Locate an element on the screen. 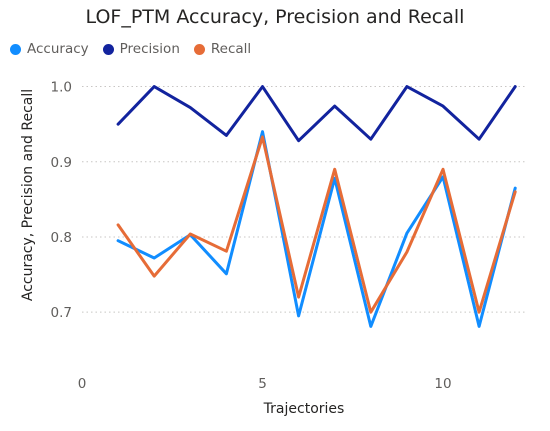 This screenshot has width=550, height=431. chart-title: LOF_PTM Accuracy, Precision and Recall is located at coordinates (275, 17).